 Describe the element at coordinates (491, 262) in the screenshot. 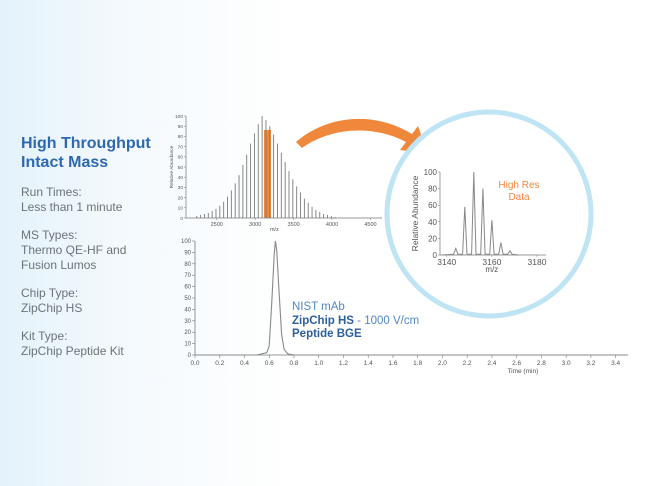

I see `x-tick-label: 3160` at that location.